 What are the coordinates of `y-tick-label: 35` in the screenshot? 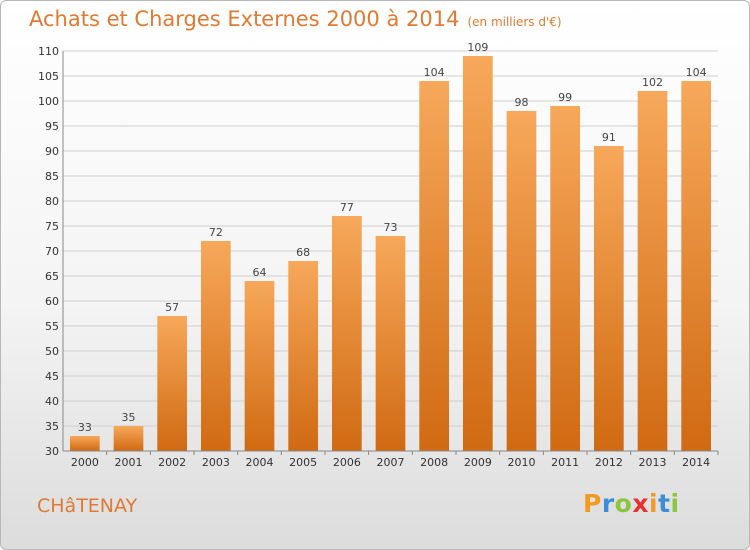 It's located at (52, 426).